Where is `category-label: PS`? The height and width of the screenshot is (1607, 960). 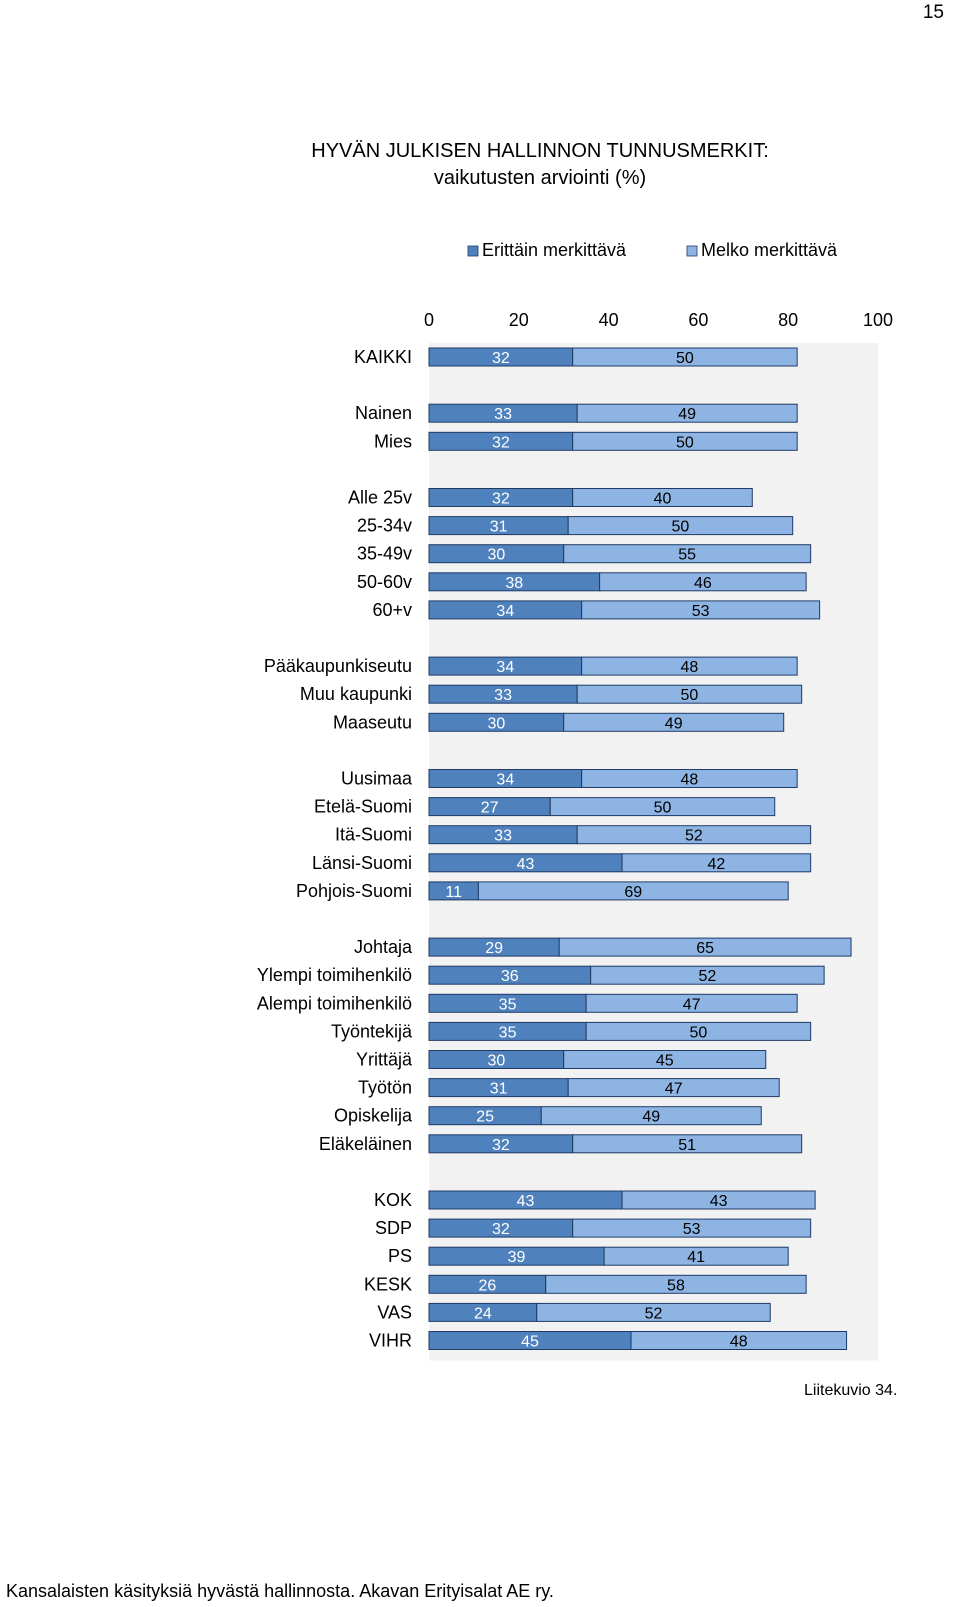 category-label: PS is located at coordinates (400, 1256).